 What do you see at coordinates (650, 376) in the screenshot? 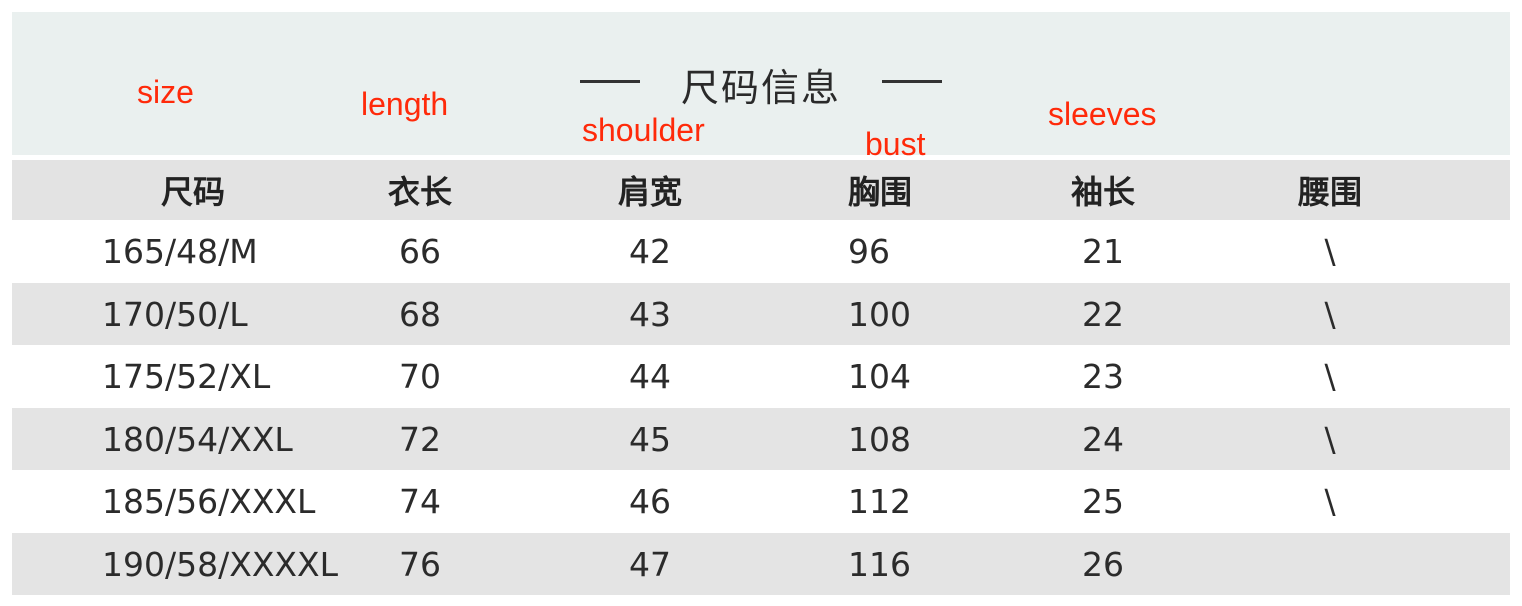
I see `cell-shoulder: 44` at bounding box center [650, 376].